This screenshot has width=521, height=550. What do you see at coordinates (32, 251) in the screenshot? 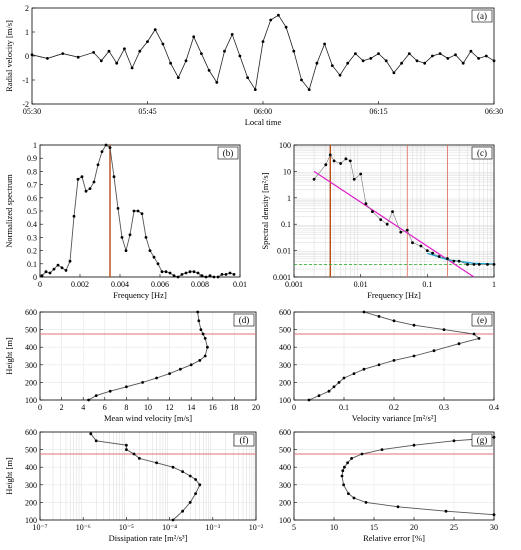
I see `y-tick-label: 0.2` at bounding box center [32, 251].